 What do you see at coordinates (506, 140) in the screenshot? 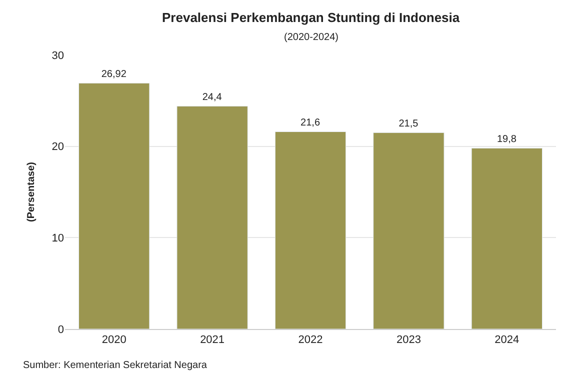
I see `data-label: 19,8` at bounding box center [506, 140].